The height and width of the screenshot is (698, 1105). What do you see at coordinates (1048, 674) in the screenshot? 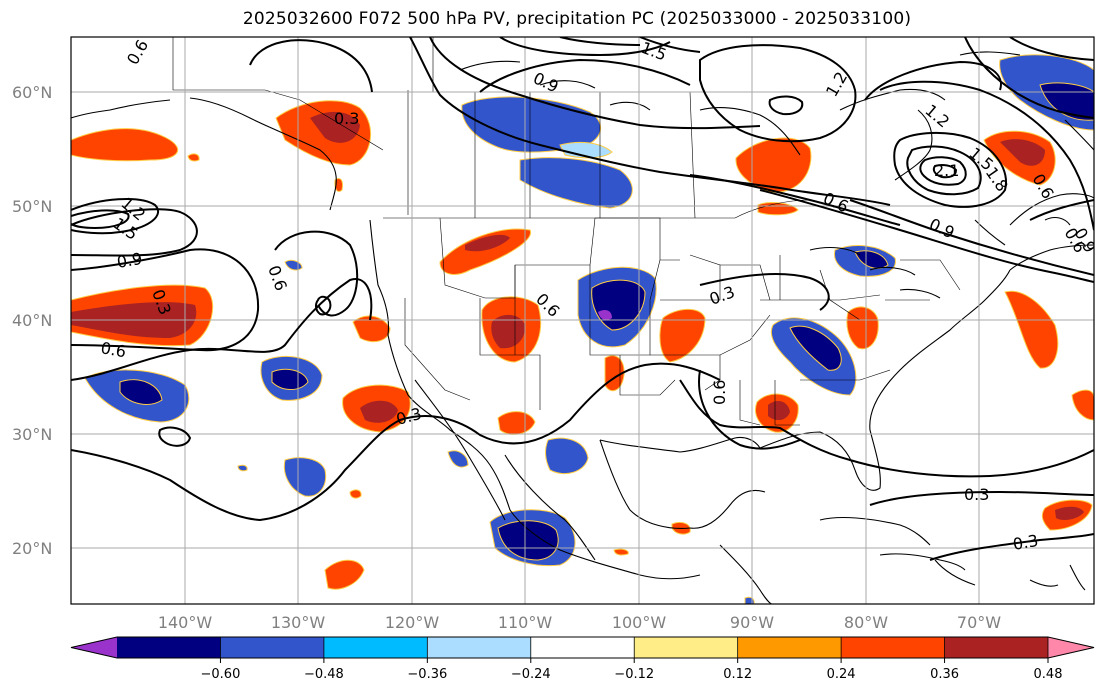
I see `colorbar-tick-label: 0.48` at bounding box center [1048, 674].